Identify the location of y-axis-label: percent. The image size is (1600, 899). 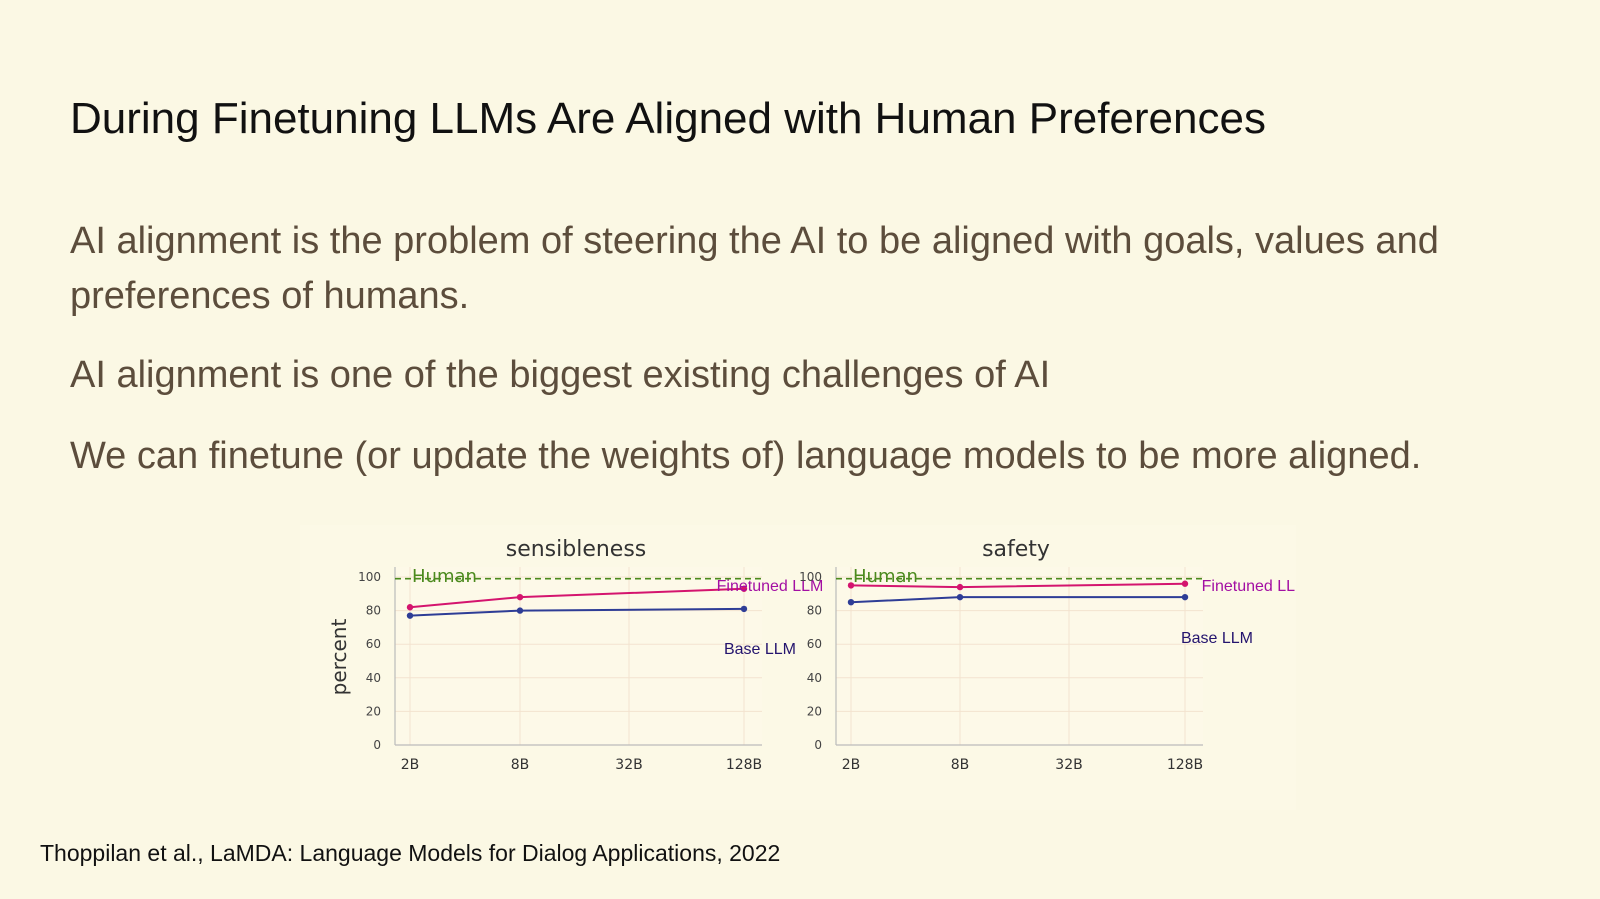
(339, 657).